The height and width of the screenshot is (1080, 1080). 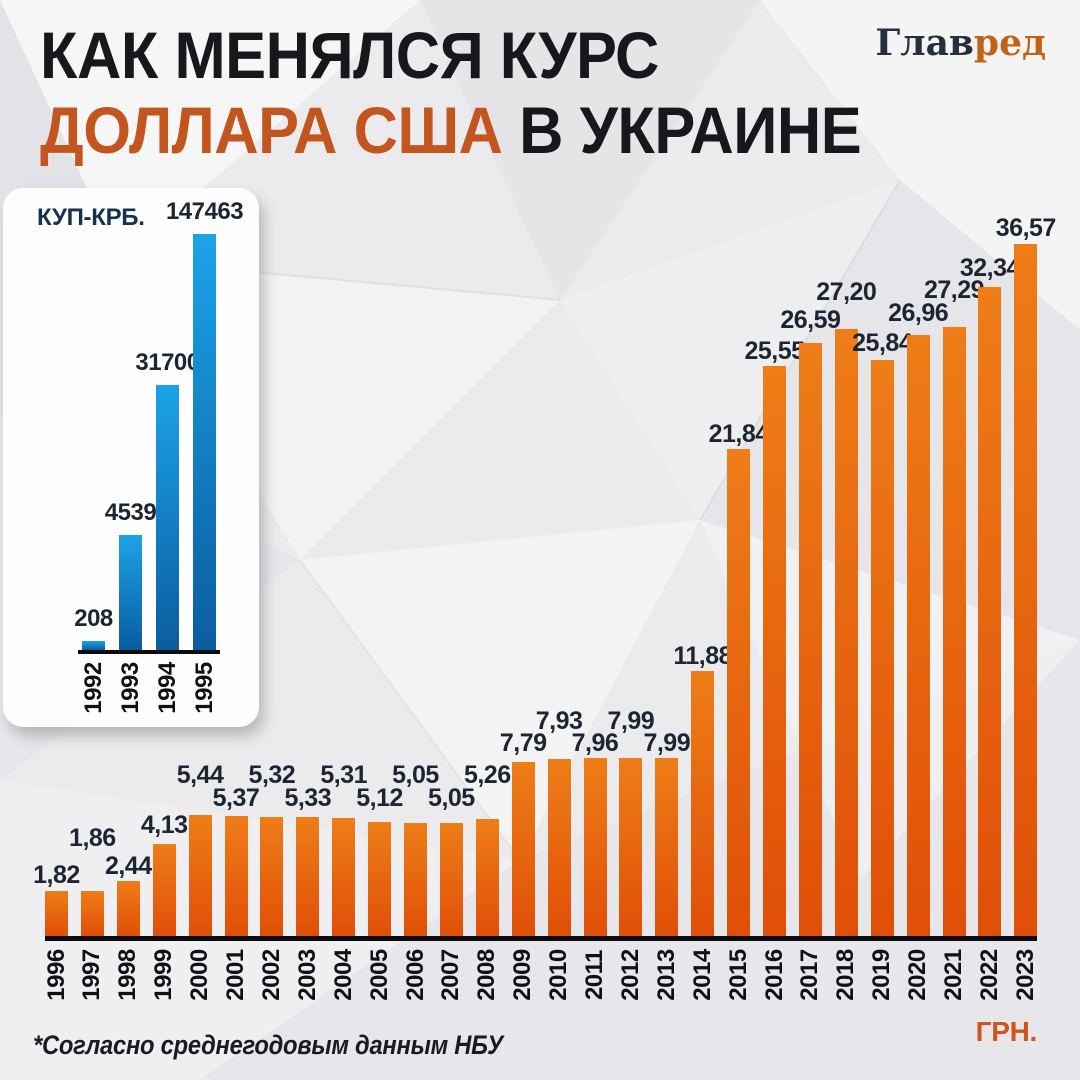 What do you see at coordinates (774, 975) in the screenshot?
I see `main-year-label-2016: 2016` at bounding box center [774, 975].